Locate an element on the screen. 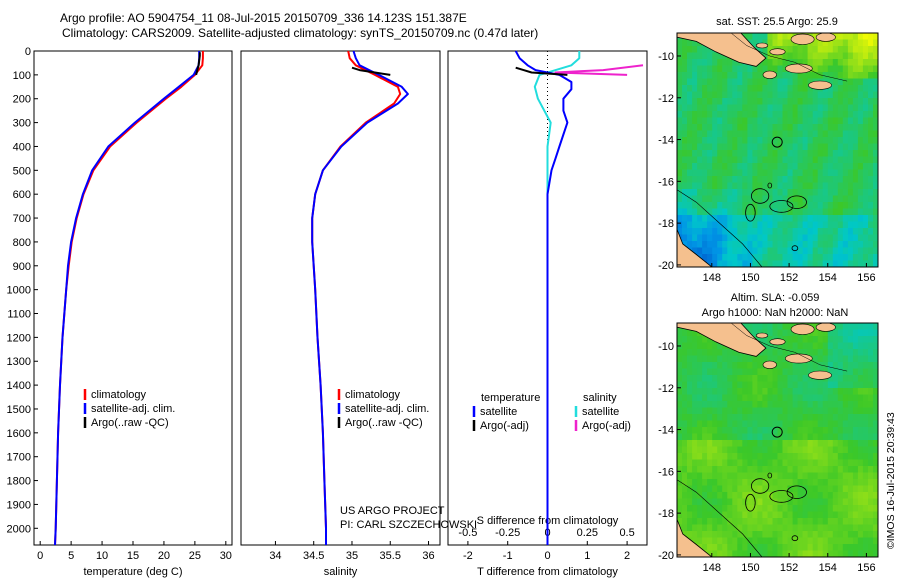  map-xtick-label: 156 is located at coordinates (866, 568).